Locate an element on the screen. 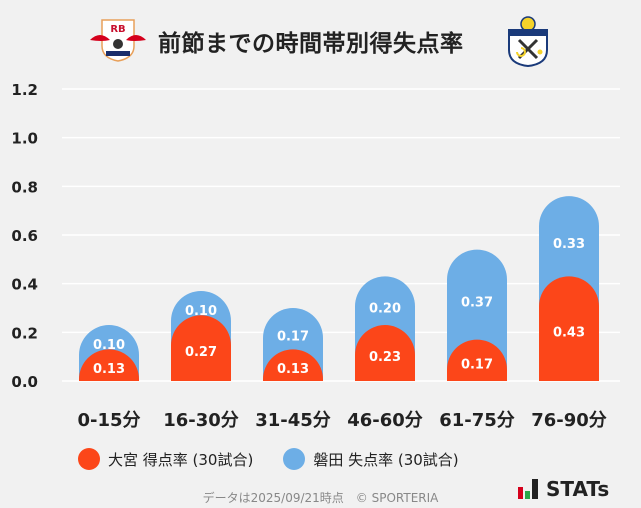 Image resolution: width=641 pixels, height=508 pixels. y-tick-label: 0.4 is located at coordinates (24, 285).